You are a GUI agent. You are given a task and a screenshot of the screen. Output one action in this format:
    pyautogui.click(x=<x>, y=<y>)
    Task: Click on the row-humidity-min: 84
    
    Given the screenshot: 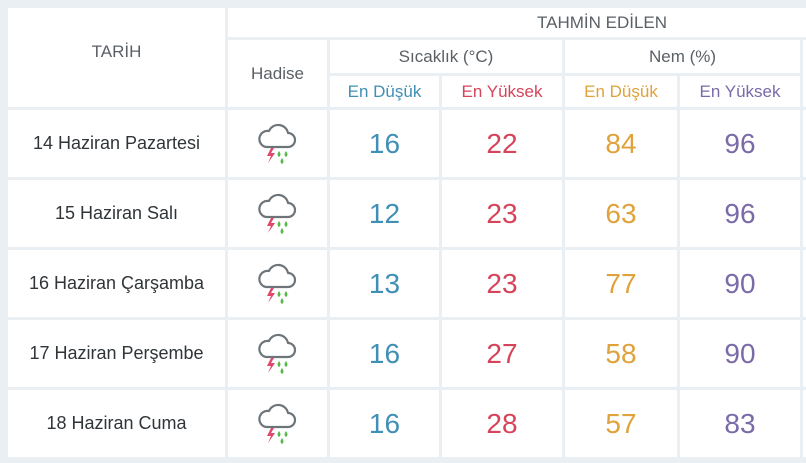 What is the action you would take?
    pyautogui.click(x=621, y=143)
    